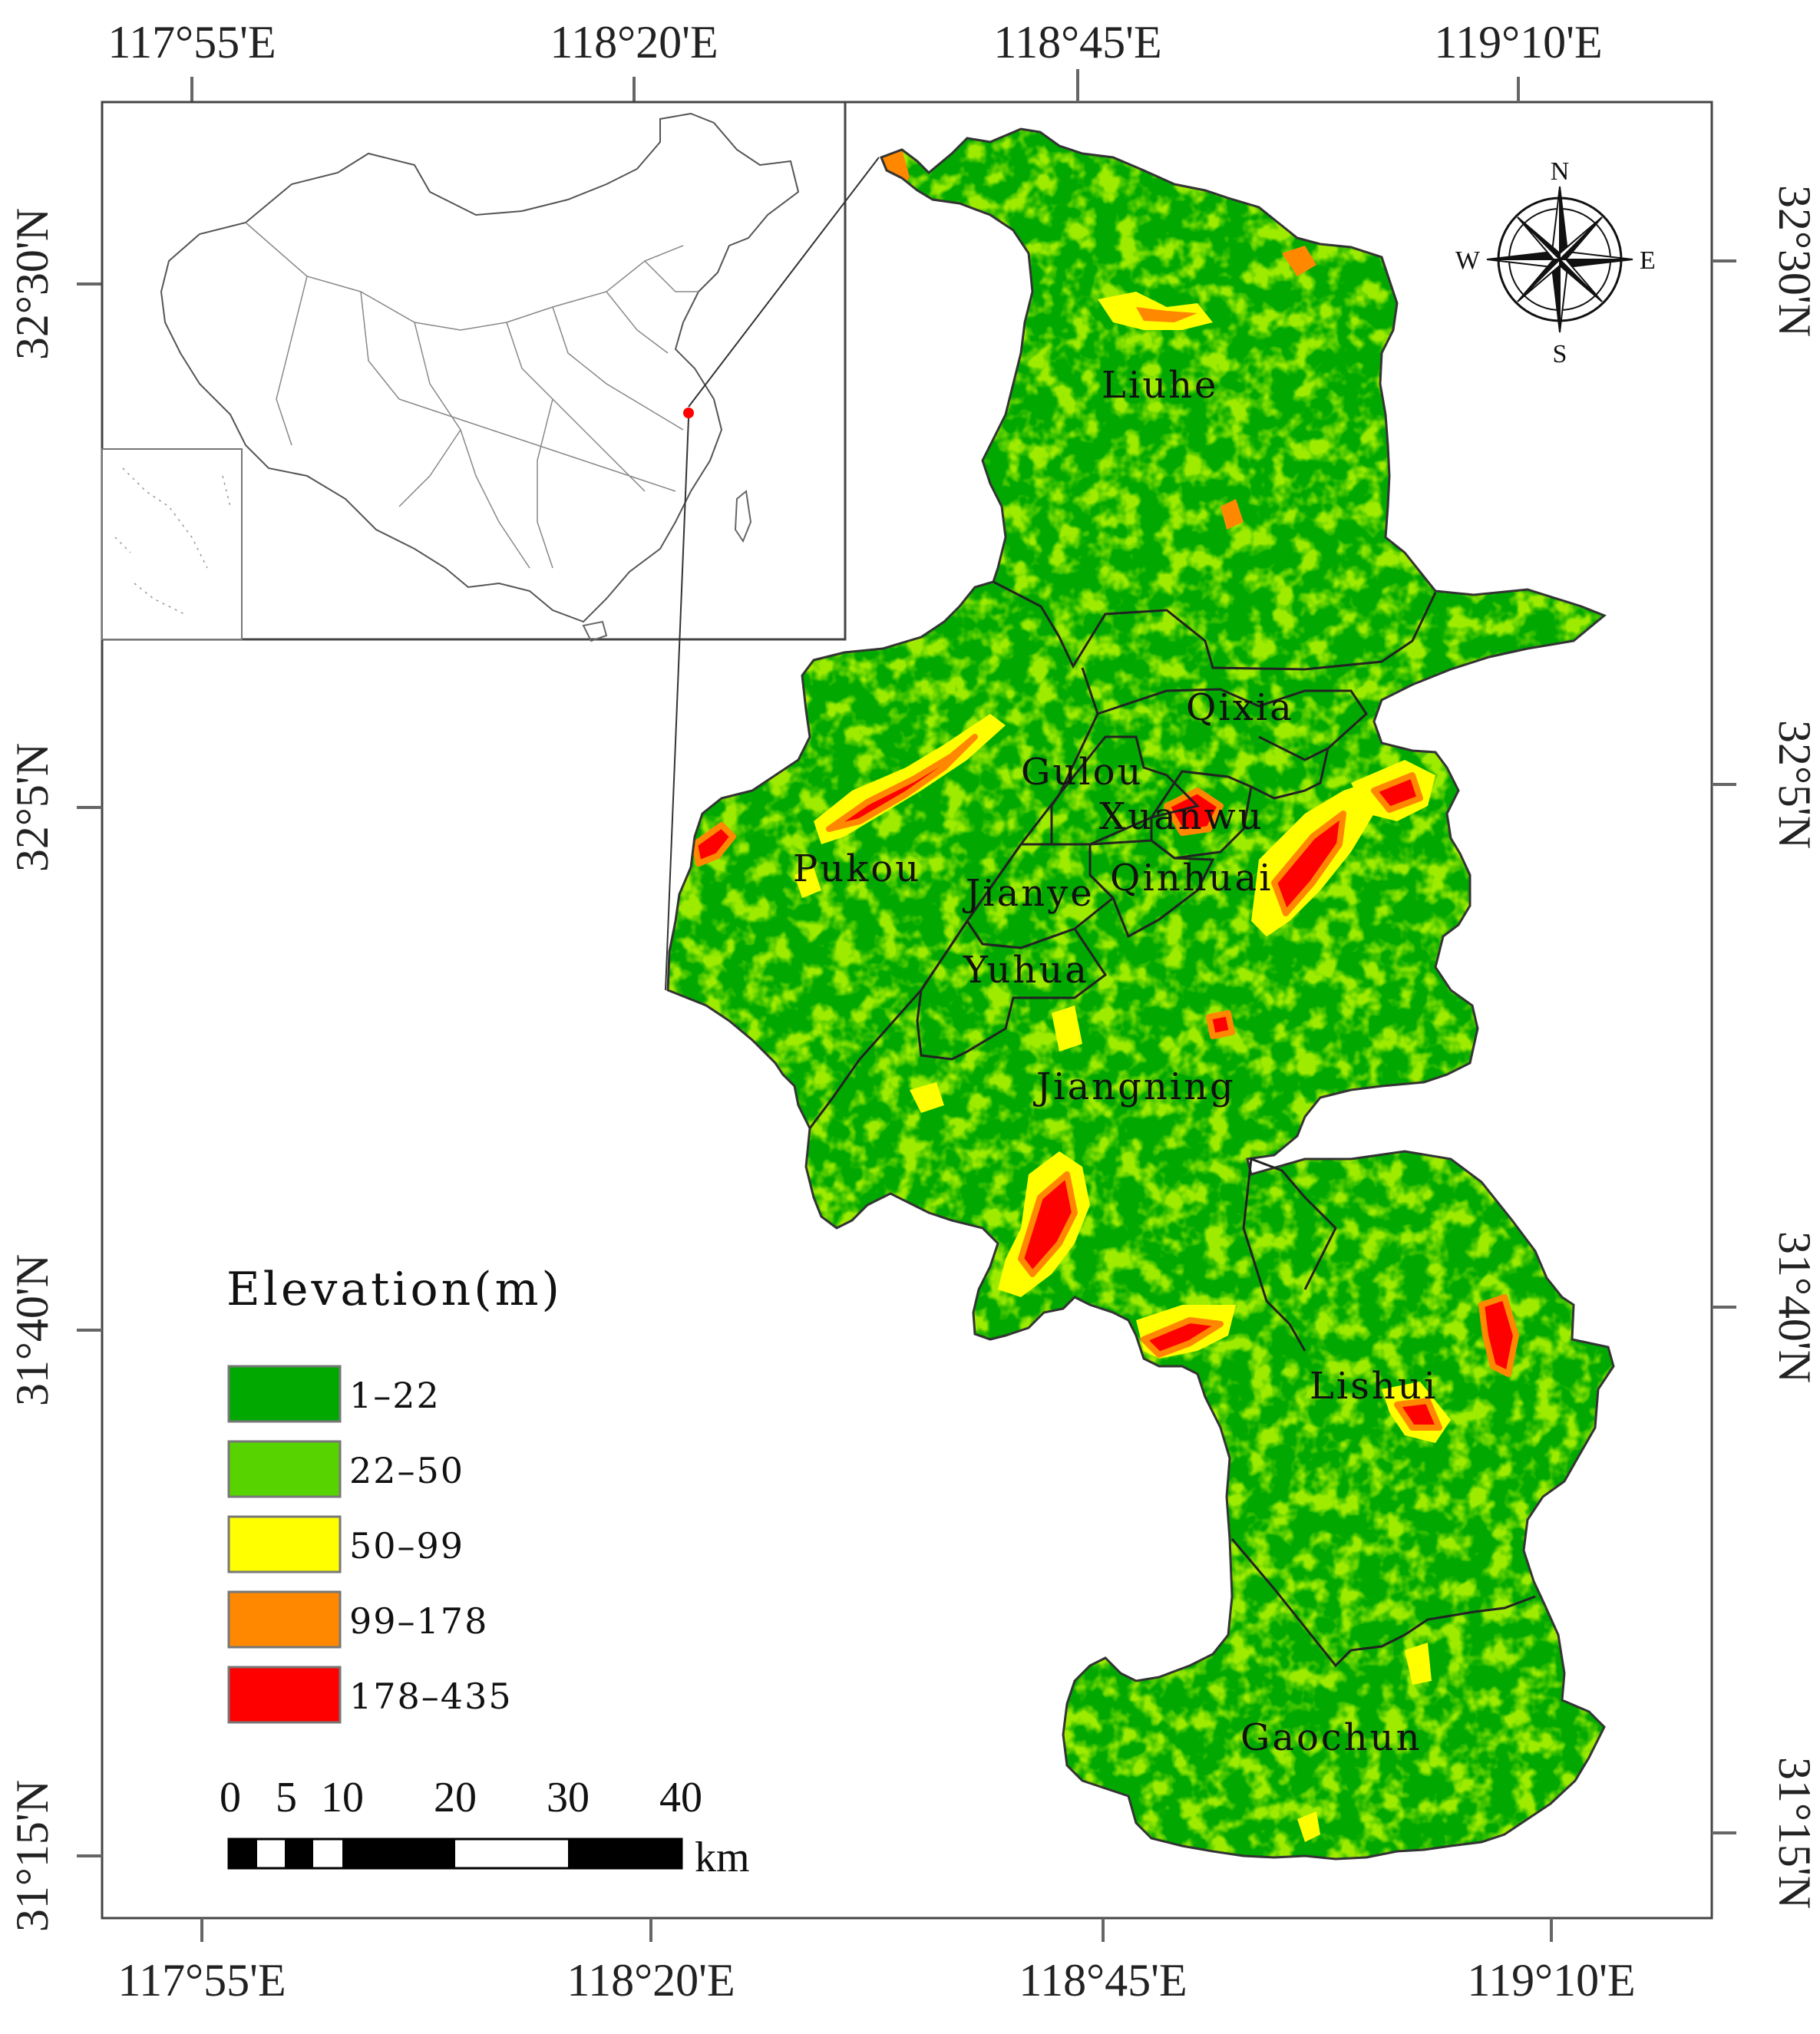  I want to click on scale-bar: 0 5 10 20 30 40 km, so click(485, 1827).